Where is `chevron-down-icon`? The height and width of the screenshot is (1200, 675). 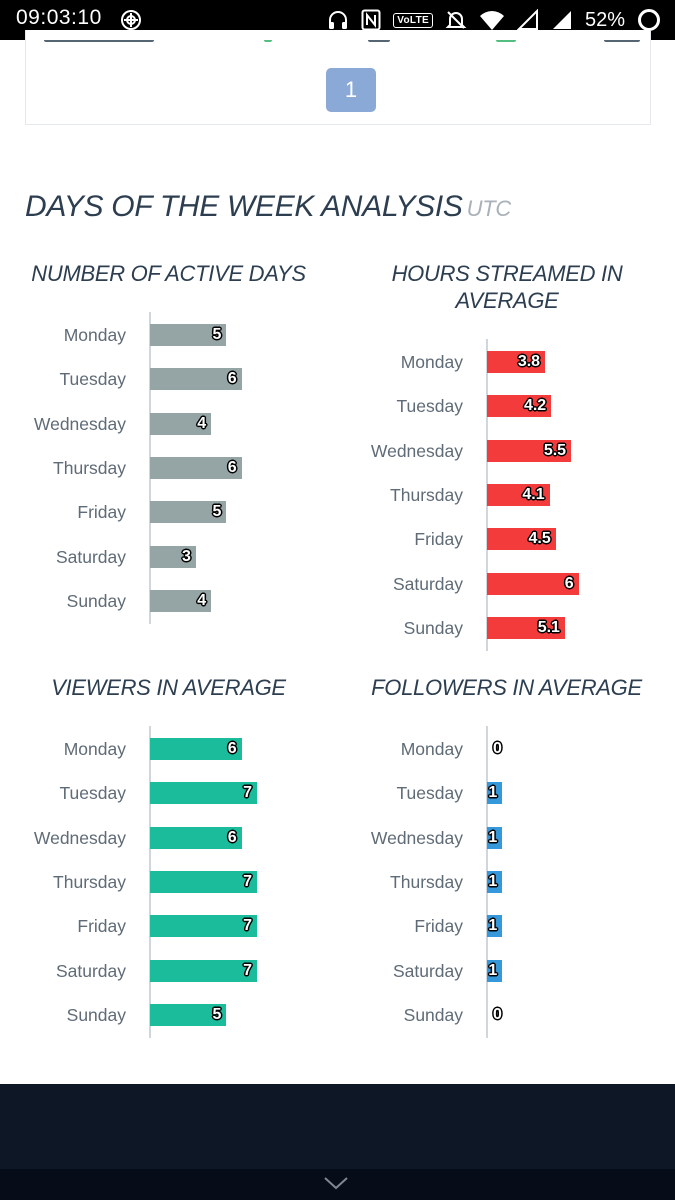
chevron-down-icon is located at coordinates (336, 1183).